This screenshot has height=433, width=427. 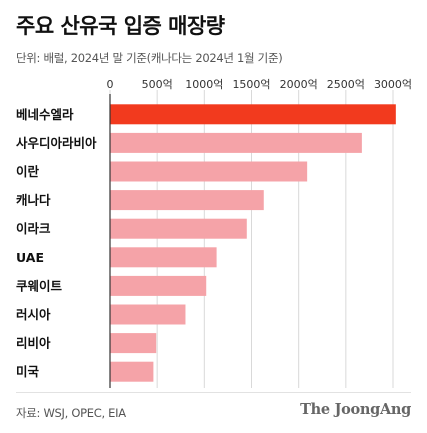 What do you see at coordinates (71, 413) in the screenshot?
I see `source-note: 자료: WSJ, OPEC, EIA` at bounding box center [71, 413].